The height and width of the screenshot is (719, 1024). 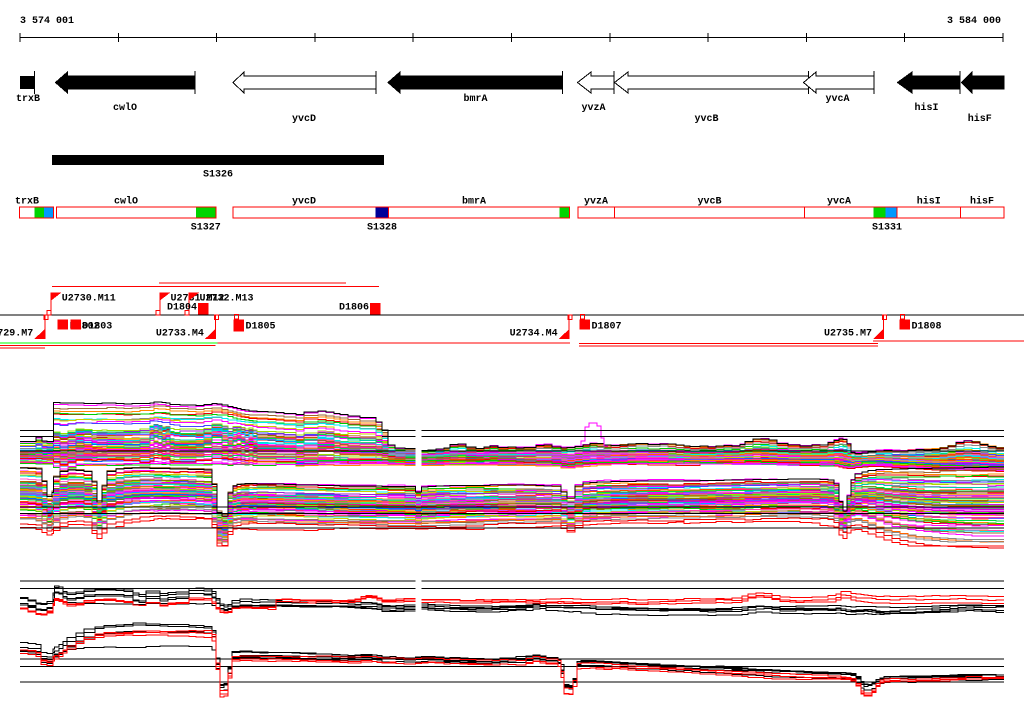 What do you see at coordinates (182, 308) in the screenshot?
I see `svg-text: D1804` at bounding box center [182, 308].